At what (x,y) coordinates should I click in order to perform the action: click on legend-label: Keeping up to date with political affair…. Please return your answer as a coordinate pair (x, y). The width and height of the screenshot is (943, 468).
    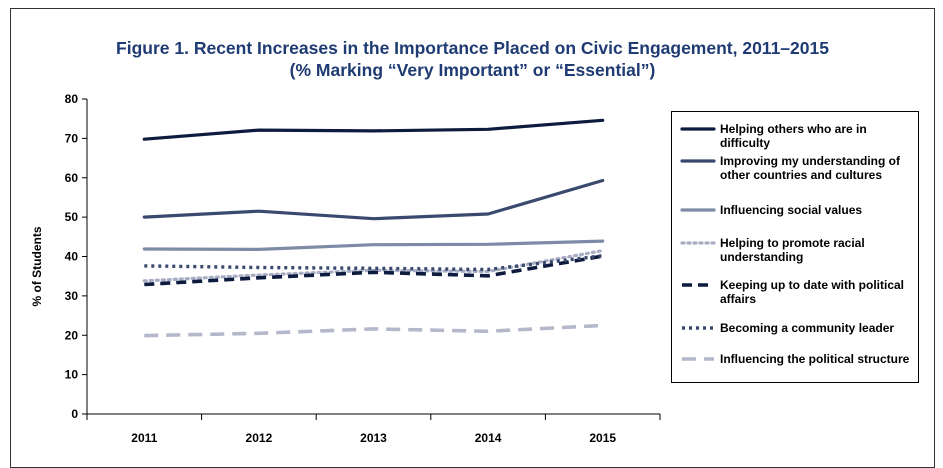
    Looking at the image, I should click on (818, 292).